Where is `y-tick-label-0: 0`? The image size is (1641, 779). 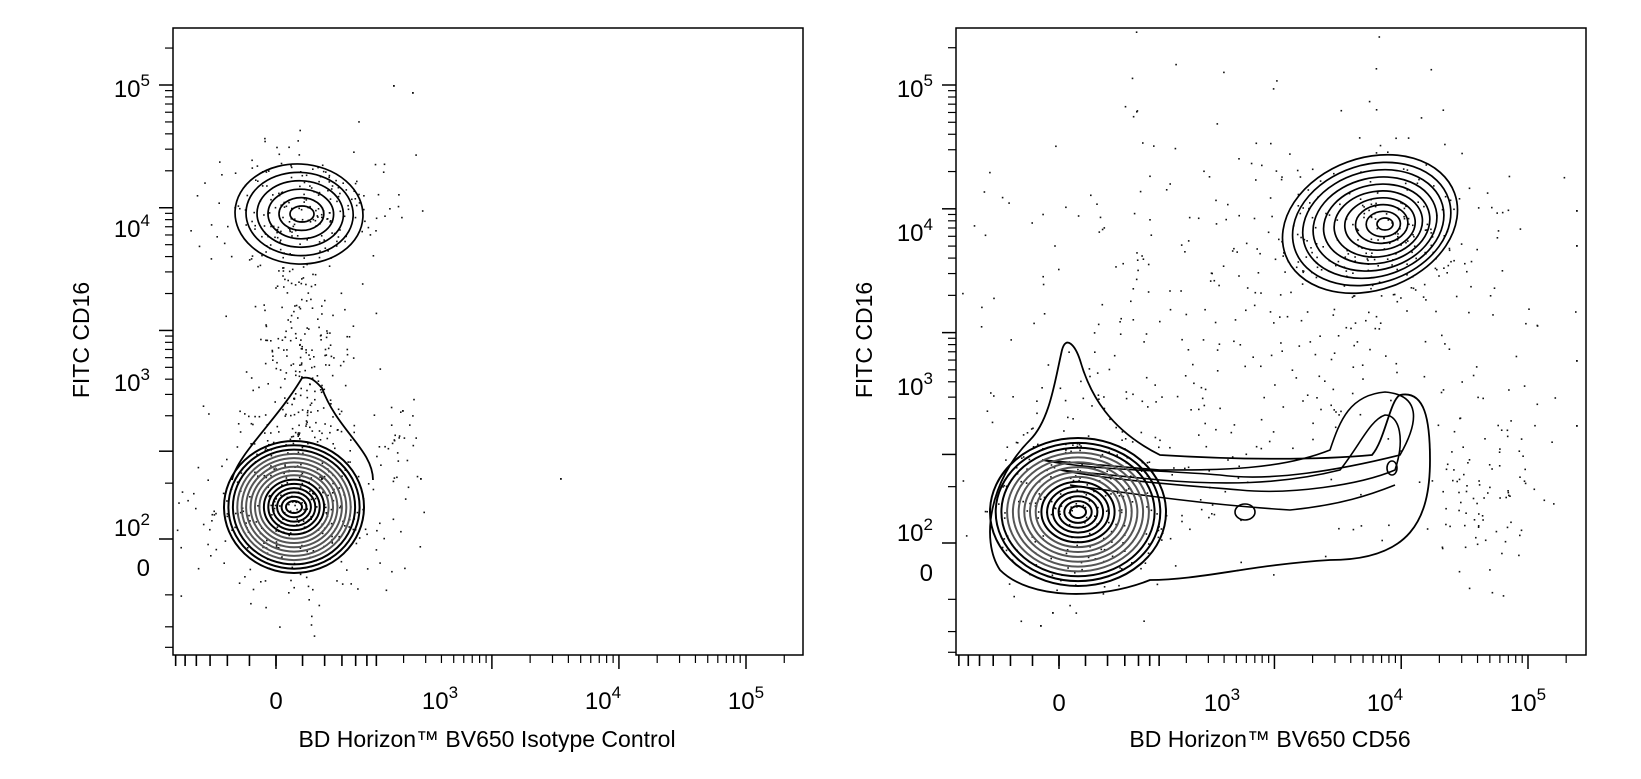 y-tick-label-0: 0 is located at coordinates (143, 568).